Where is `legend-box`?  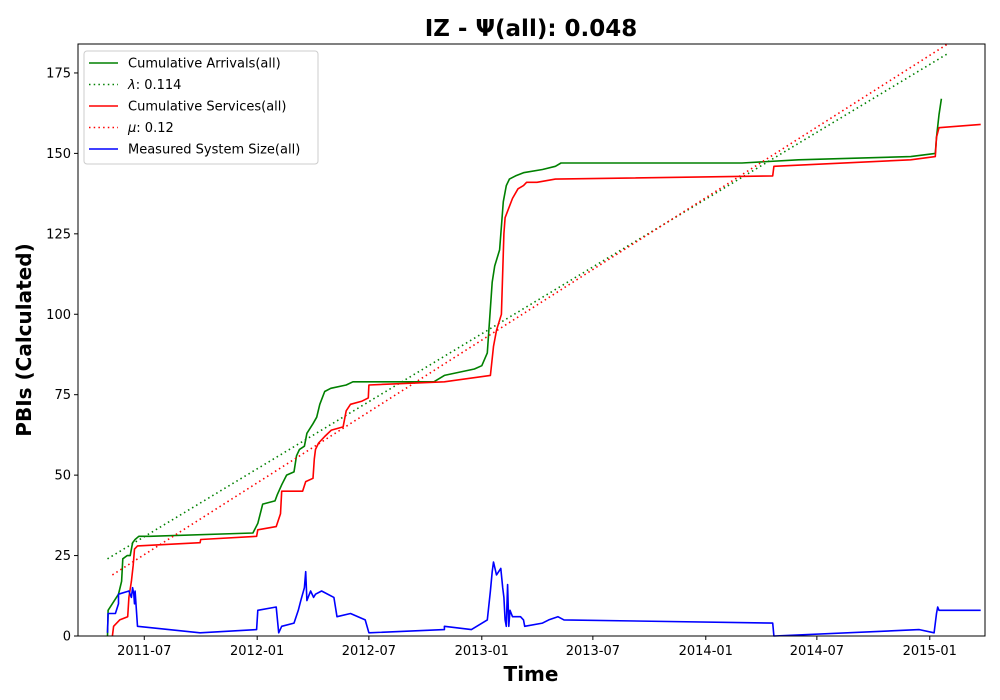 legend-box is located at coordinates (201, 107).